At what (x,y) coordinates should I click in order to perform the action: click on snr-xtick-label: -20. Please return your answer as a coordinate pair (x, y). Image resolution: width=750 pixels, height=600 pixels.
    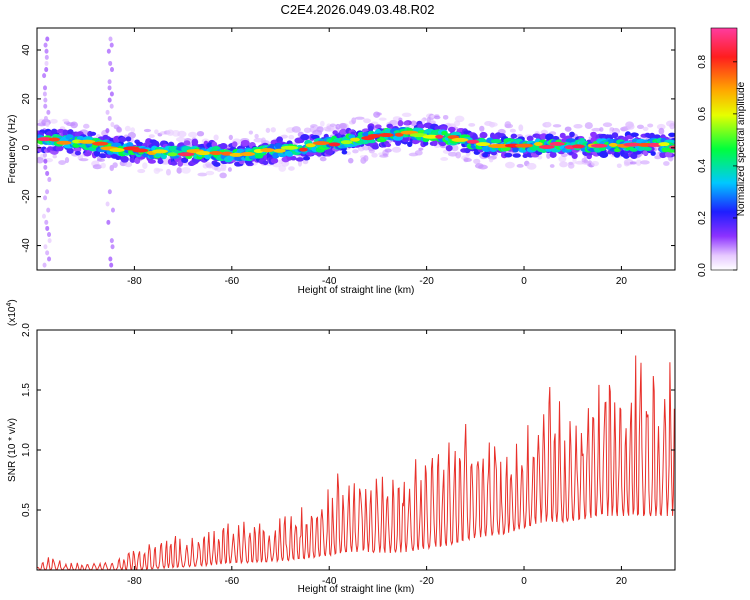
    Looking at the image, I should click on (426, 581).